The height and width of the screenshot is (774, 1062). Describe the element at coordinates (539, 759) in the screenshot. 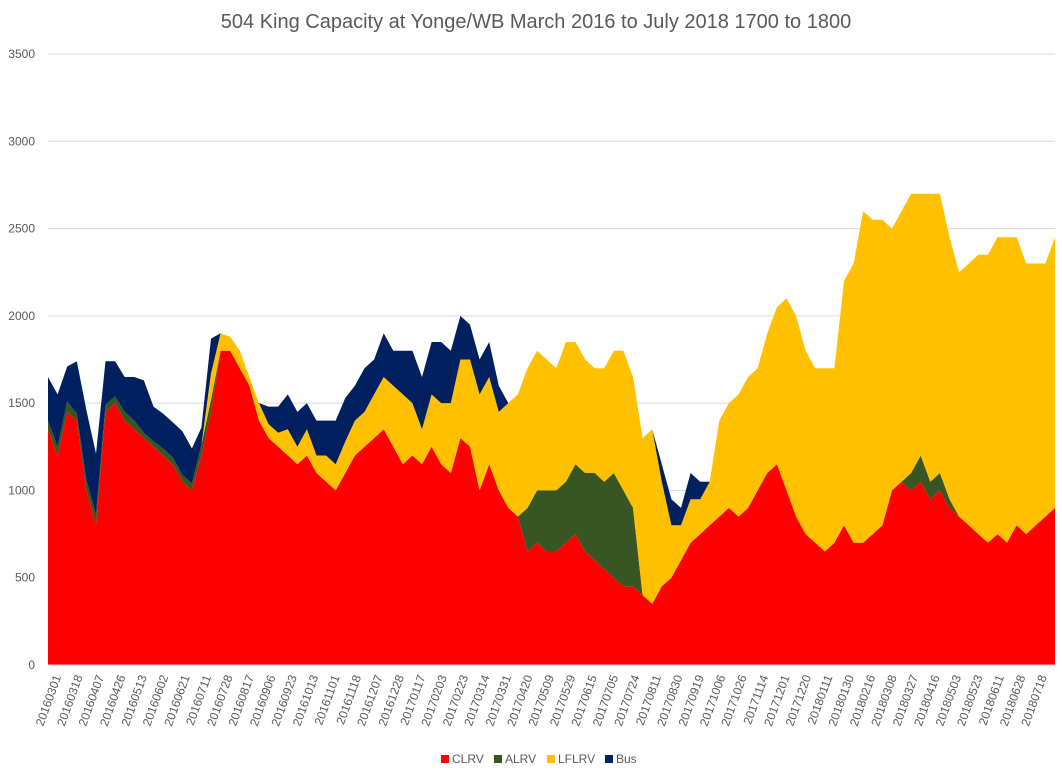

I see `legend: CLRV ALRV LFLRV Bus` at that location.